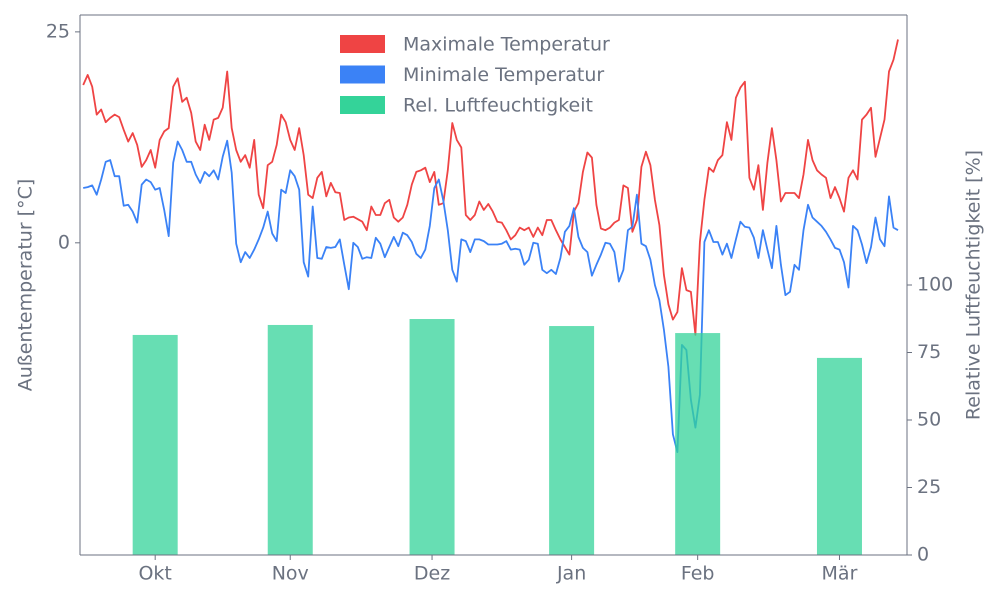  I want to click on x-tick-label: Dez, so click(432, 574).